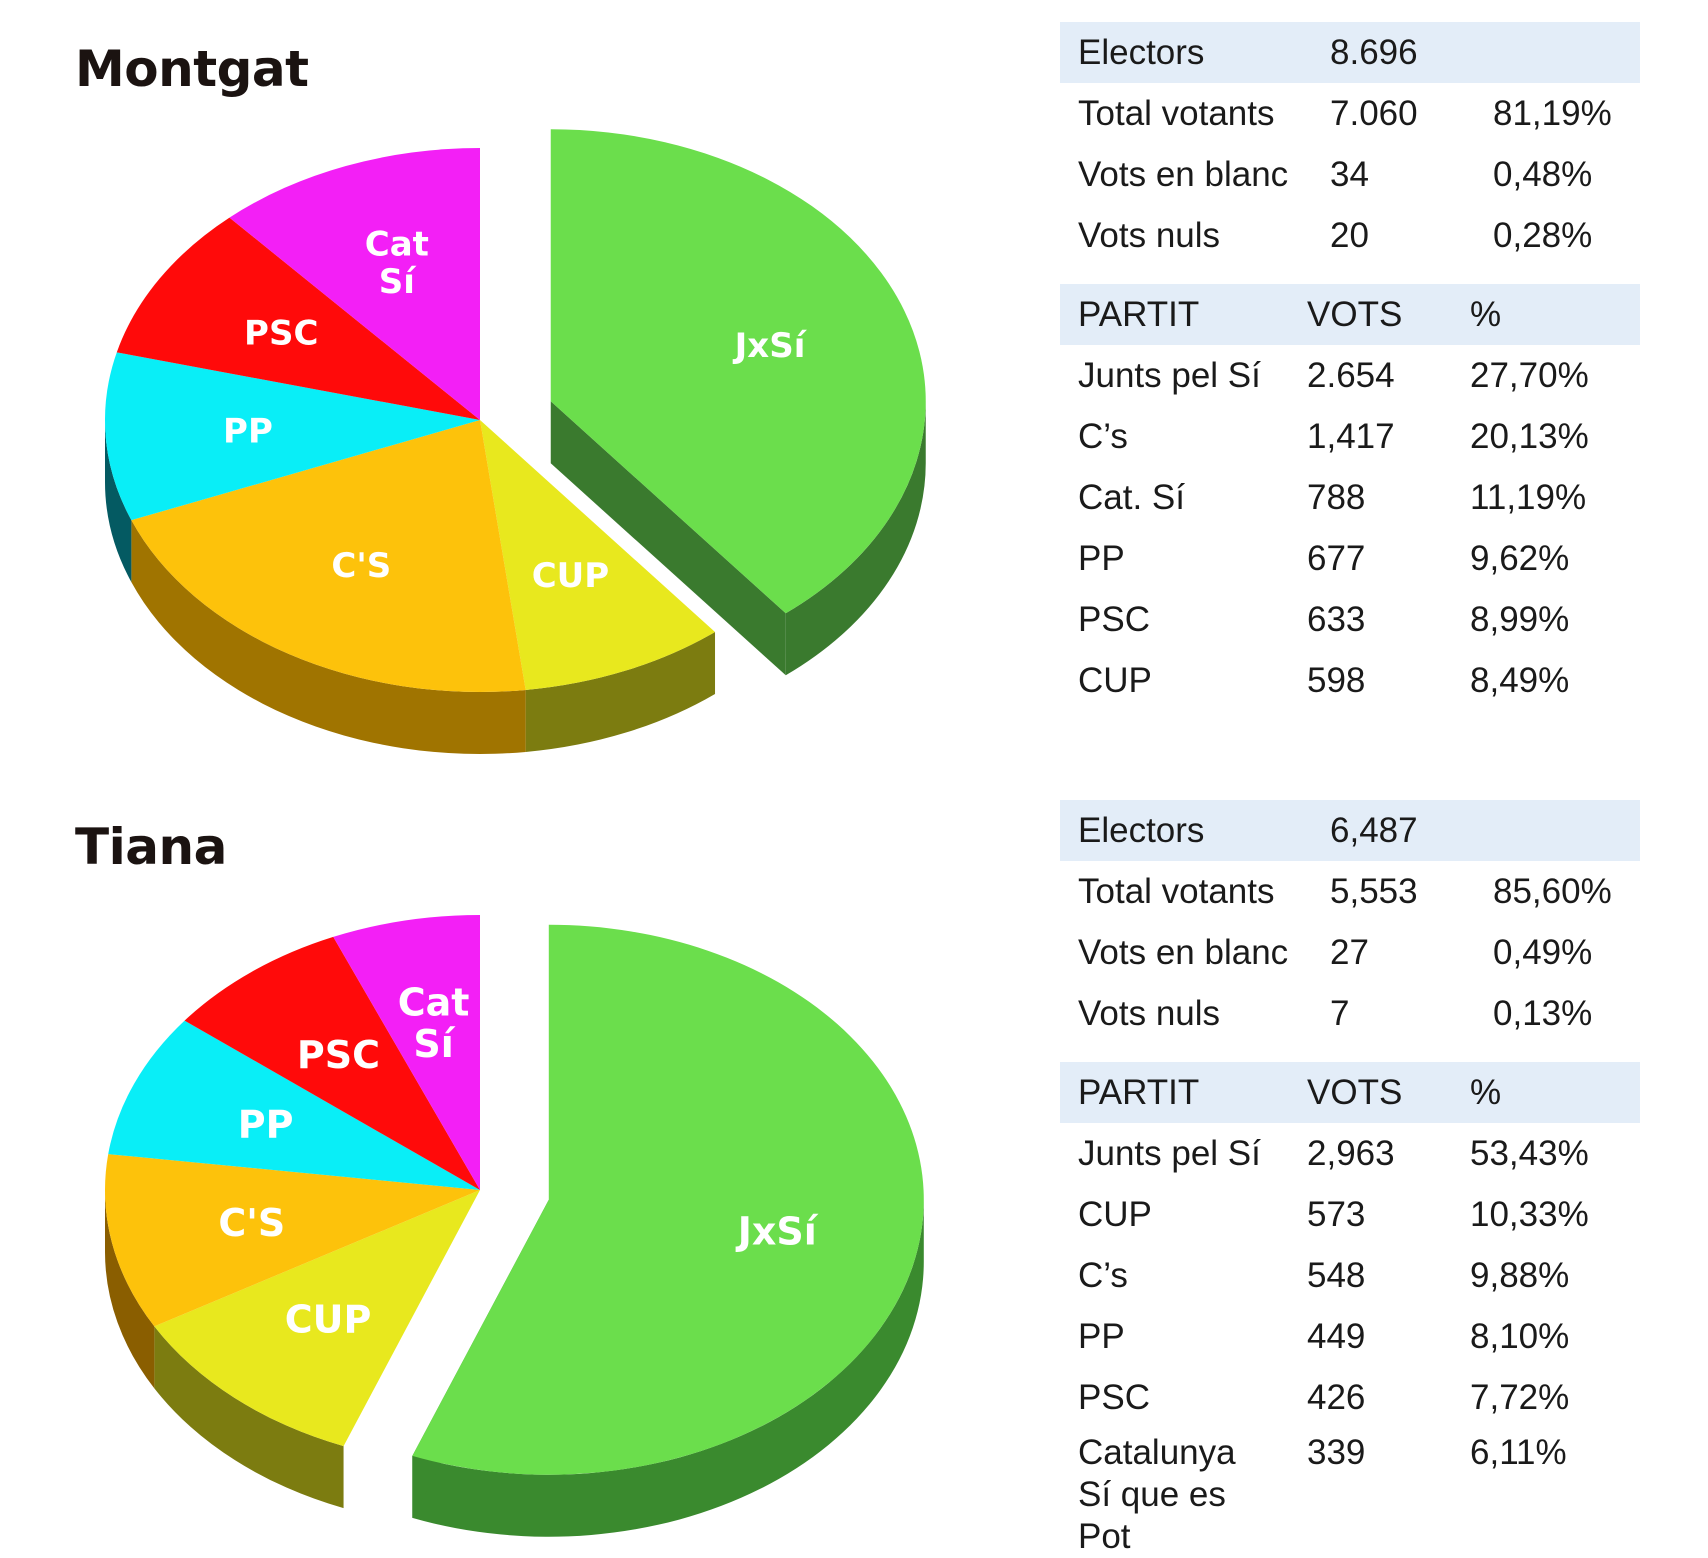  Describe the element at coordinates (1350, 497) in the screenshot. I see `table-row: Cat. Sí 788 11,19%` at that location.